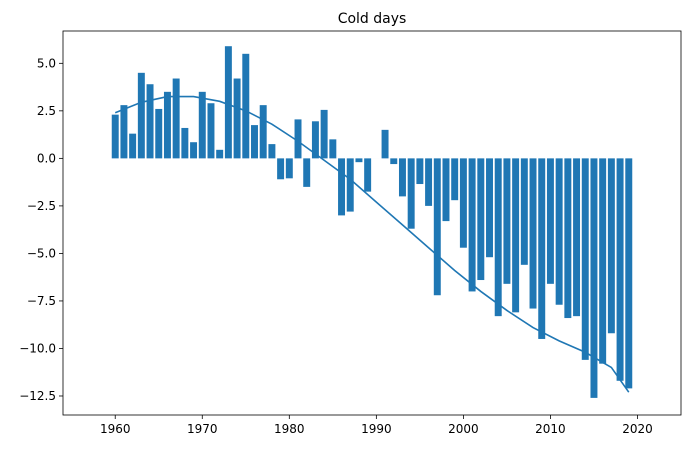 Image resolution: width=692 pixels, height=449 pixels. What do you see at coordinates (446, 190) in the screenshot?
I see `bar-1998` at bounding box center [446, 190].